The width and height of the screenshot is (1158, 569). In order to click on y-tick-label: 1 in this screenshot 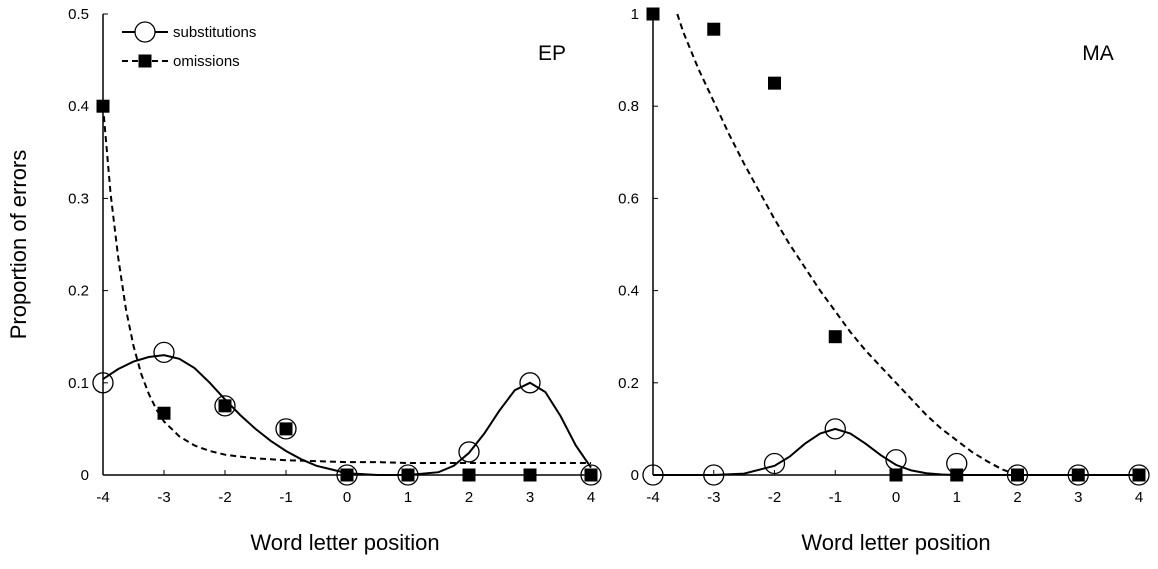, I will do `click(635, 14)`.